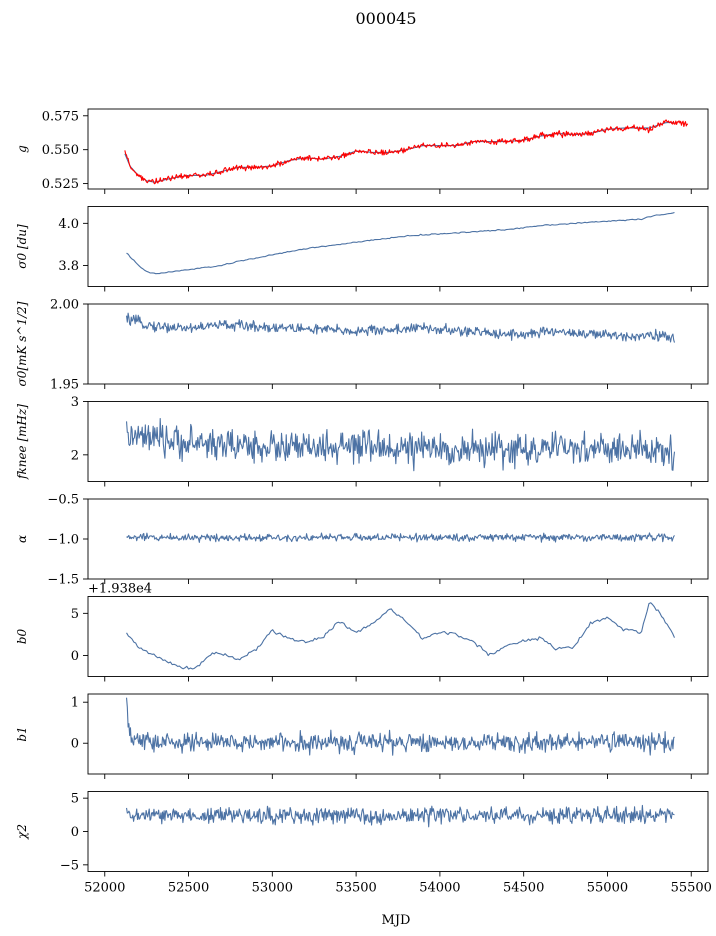 This screenshot has height=936, width=716. Describe the element at coordinates (120, 589) in the screenshot. I see `offset-label: +1.938e4` at that location.